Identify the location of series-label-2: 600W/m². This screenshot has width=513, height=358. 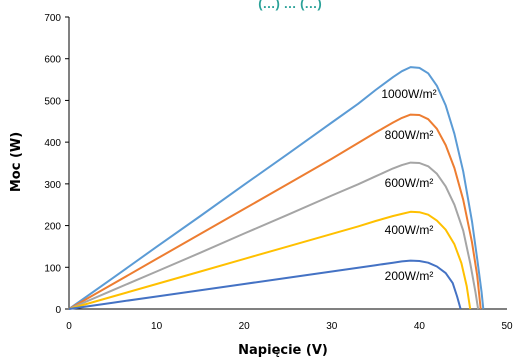
(409, 183).